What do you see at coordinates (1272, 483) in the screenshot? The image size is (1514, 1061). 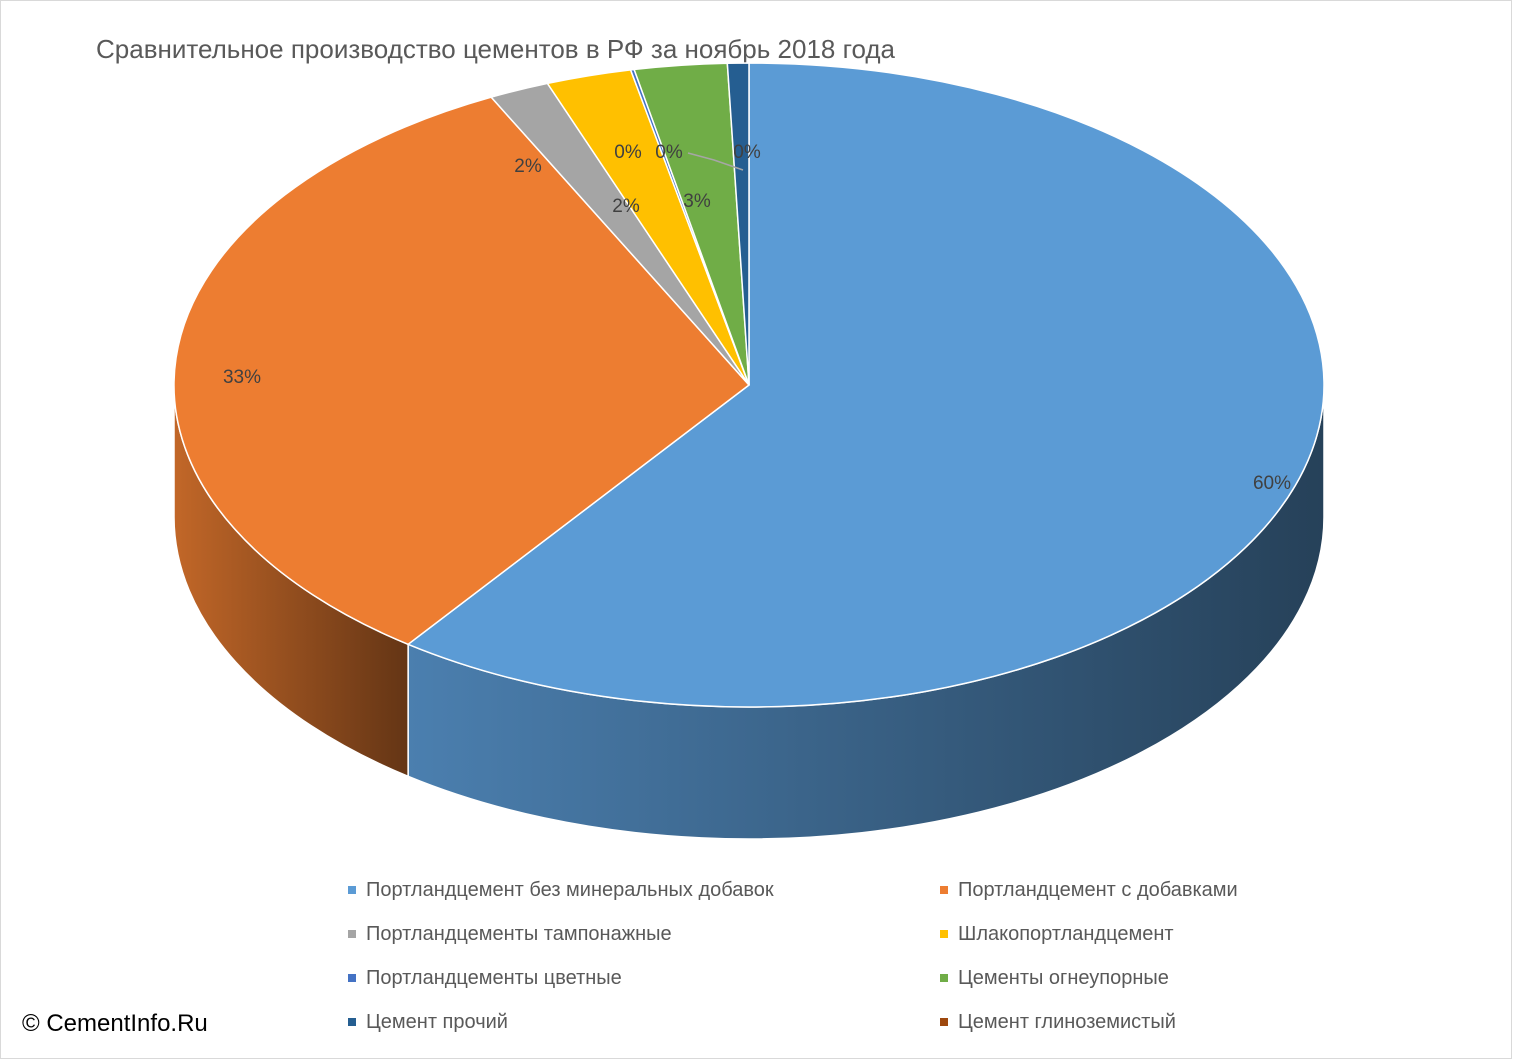 I see `data-label-portland-plain: 60%` at bounding box center [1272, 483].